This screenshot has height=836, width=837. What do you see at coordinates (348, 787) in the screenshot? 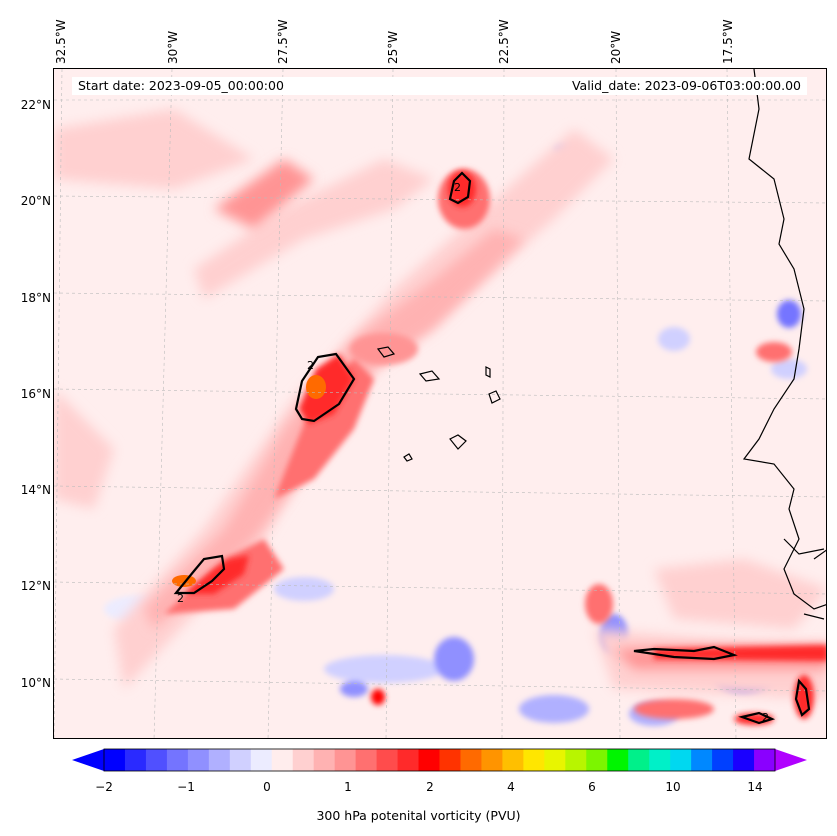
I see `colorbar-tick: 1` at bounding box center [348, 787].